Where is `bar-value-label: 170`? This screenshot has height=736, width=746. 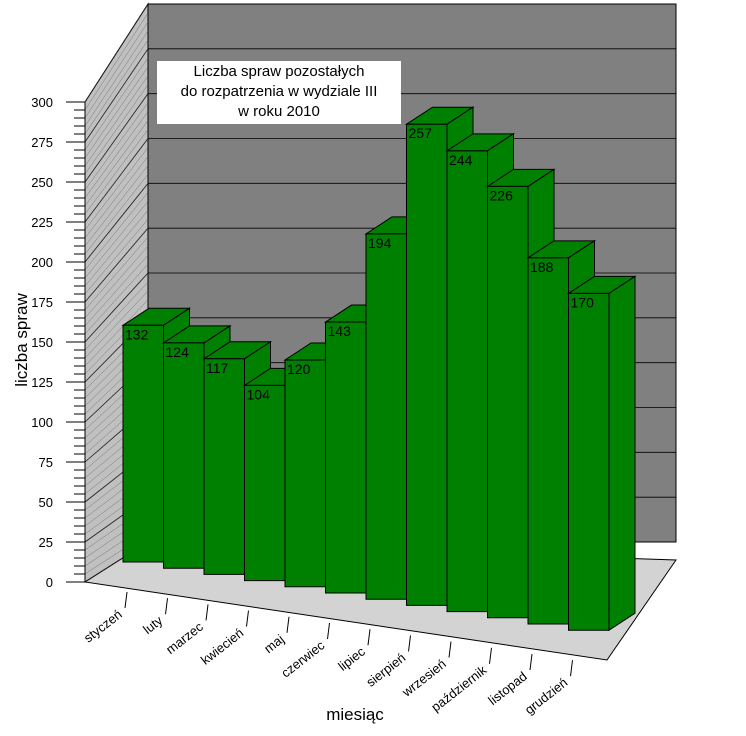
bar-value-label: 170 is located at coordinates (583, 302).